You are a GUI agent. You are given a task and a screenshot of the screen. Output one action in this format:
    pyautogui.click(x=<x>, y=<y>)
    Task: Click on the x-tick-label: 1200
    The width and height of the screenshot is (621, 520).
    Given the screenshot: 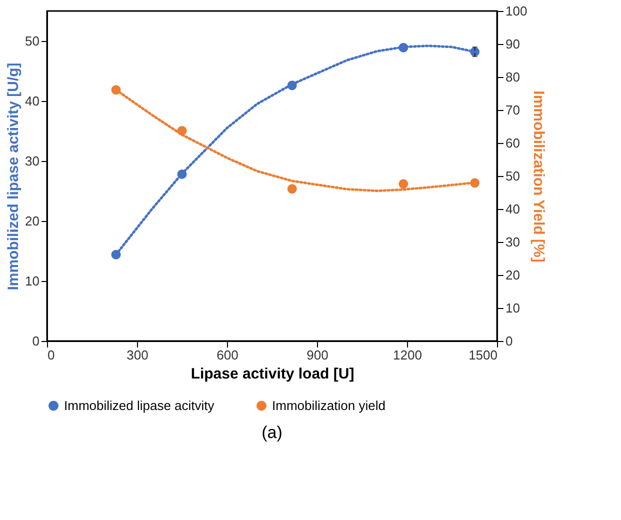 What is the action you would take?
    pyautogui.click(x=407, y=355)
    